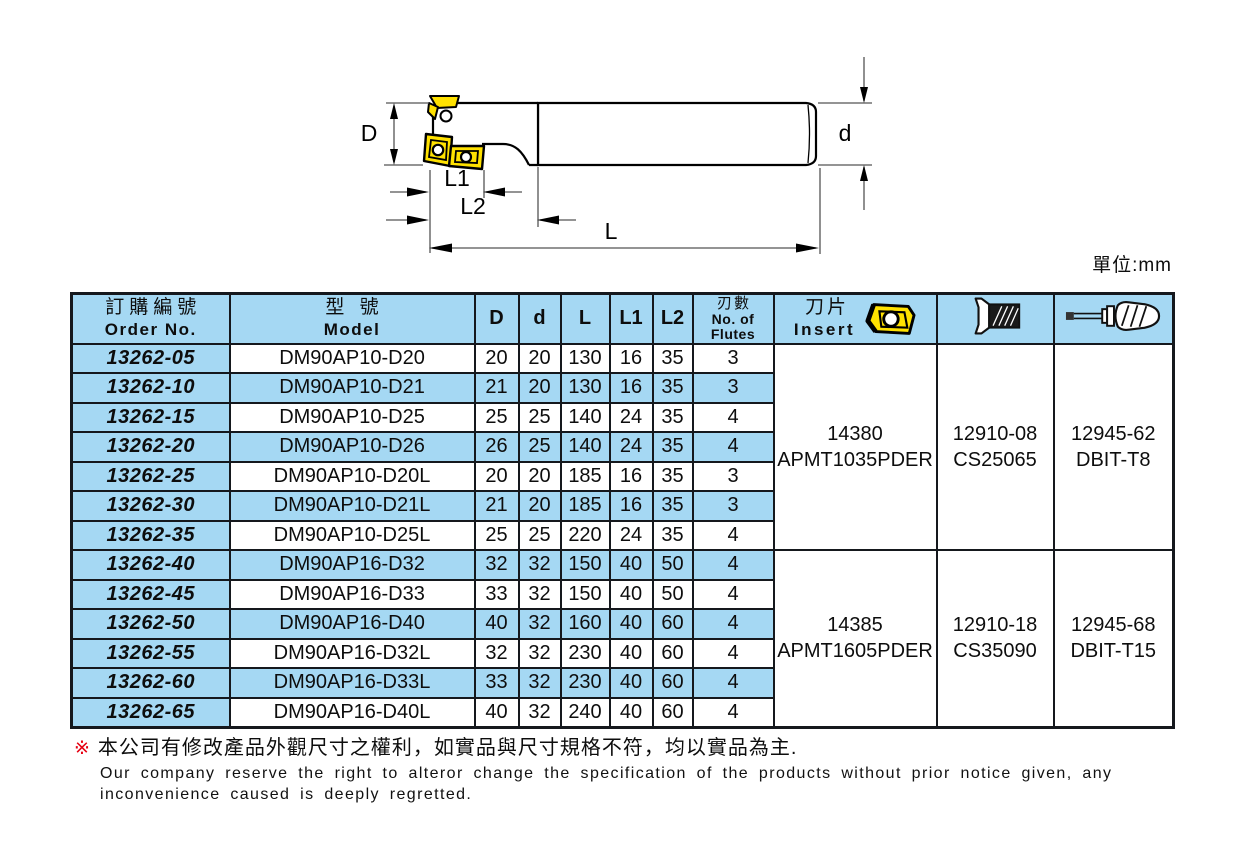  Describe the element at coordinates (677, 134) in the screenshot. I see `tool-shank` at that location.